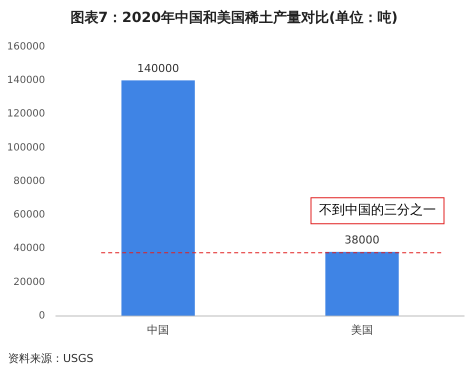  I want to click on data-label: 140000, so click(158, 68).